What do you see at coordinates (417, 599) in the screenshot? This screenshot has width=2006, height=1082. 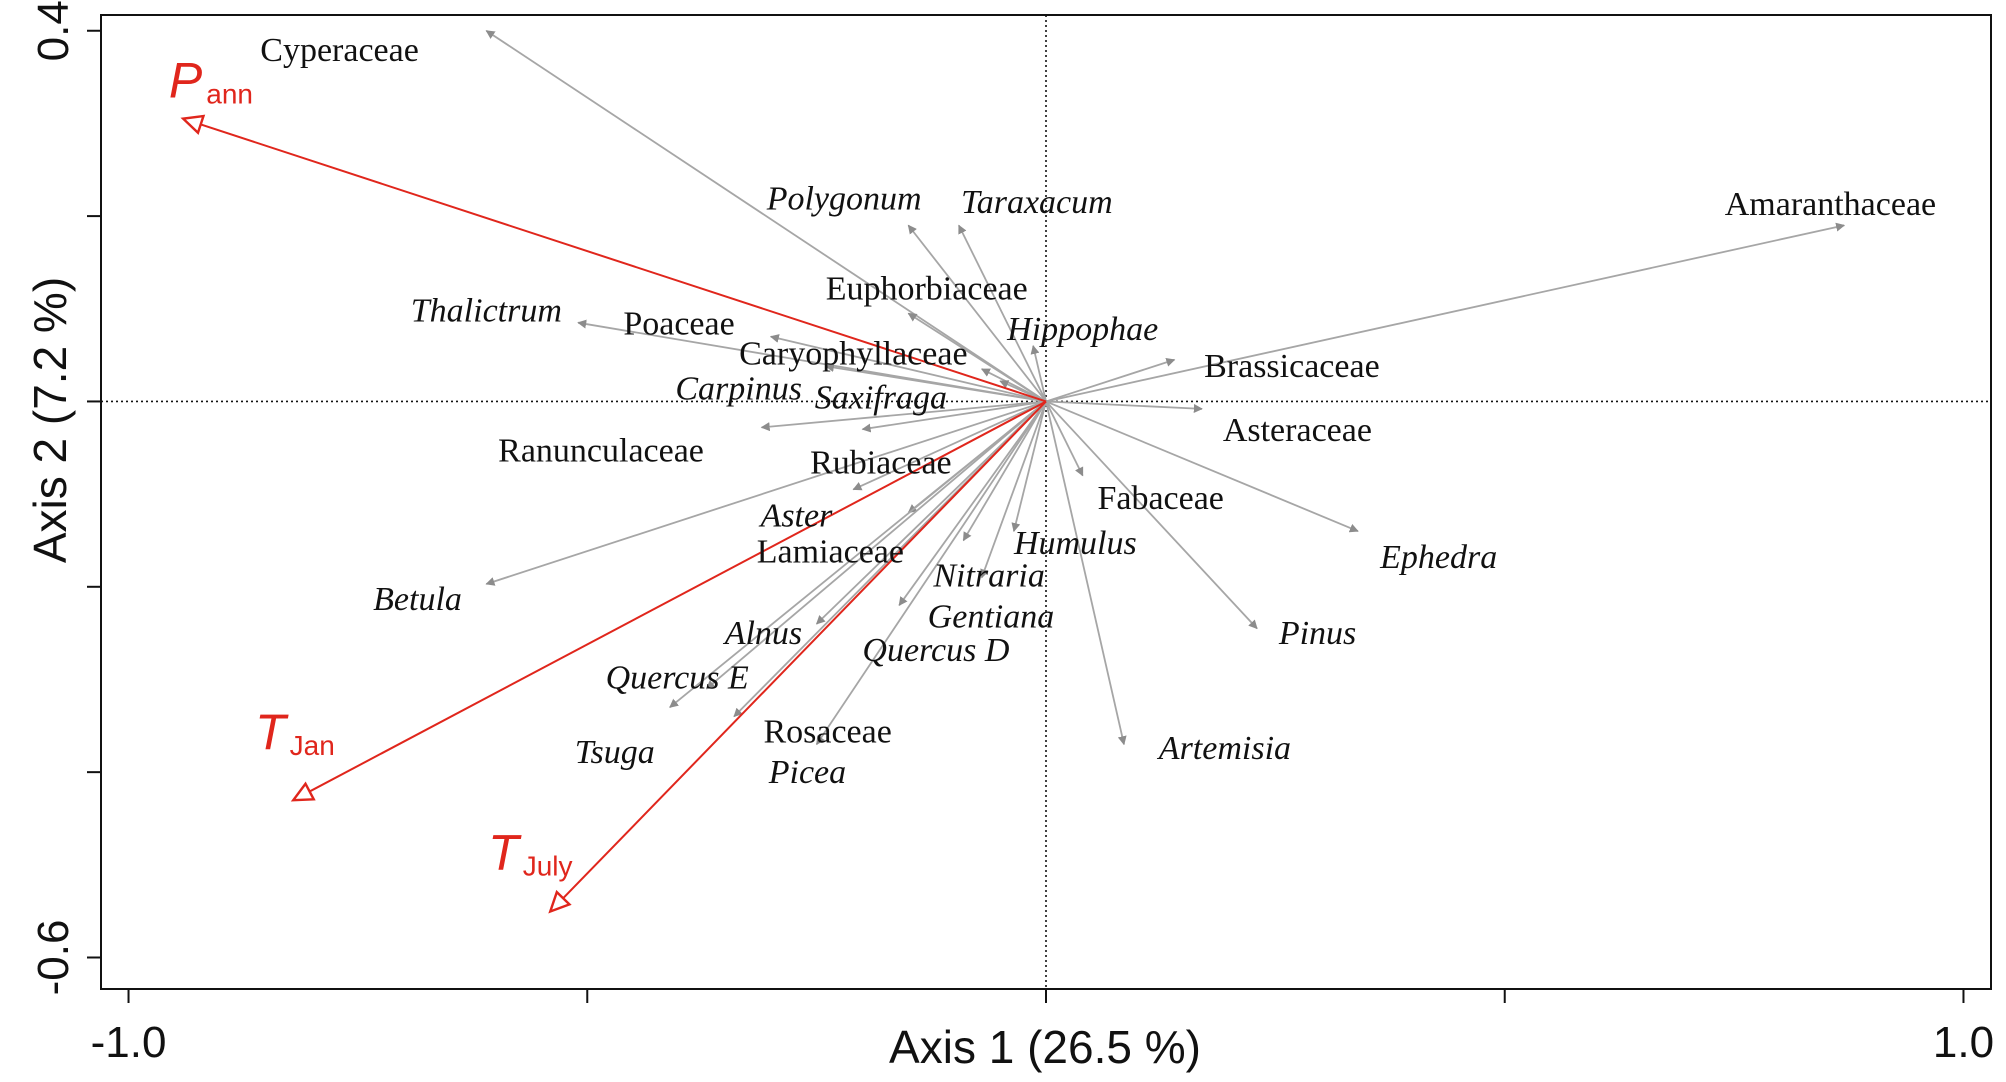 I see `taxon-label-betula: Betula` at bounding box center [417, 599].